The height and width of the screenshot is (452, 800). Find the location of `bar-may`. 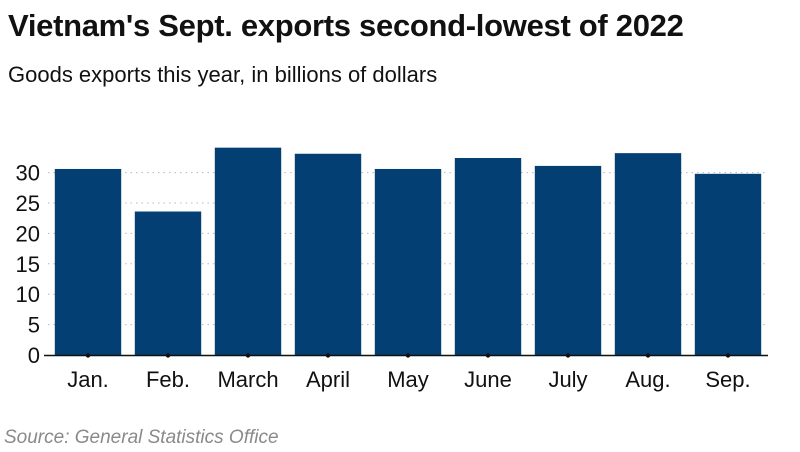

bar-may is located at coordinates (408, 261).